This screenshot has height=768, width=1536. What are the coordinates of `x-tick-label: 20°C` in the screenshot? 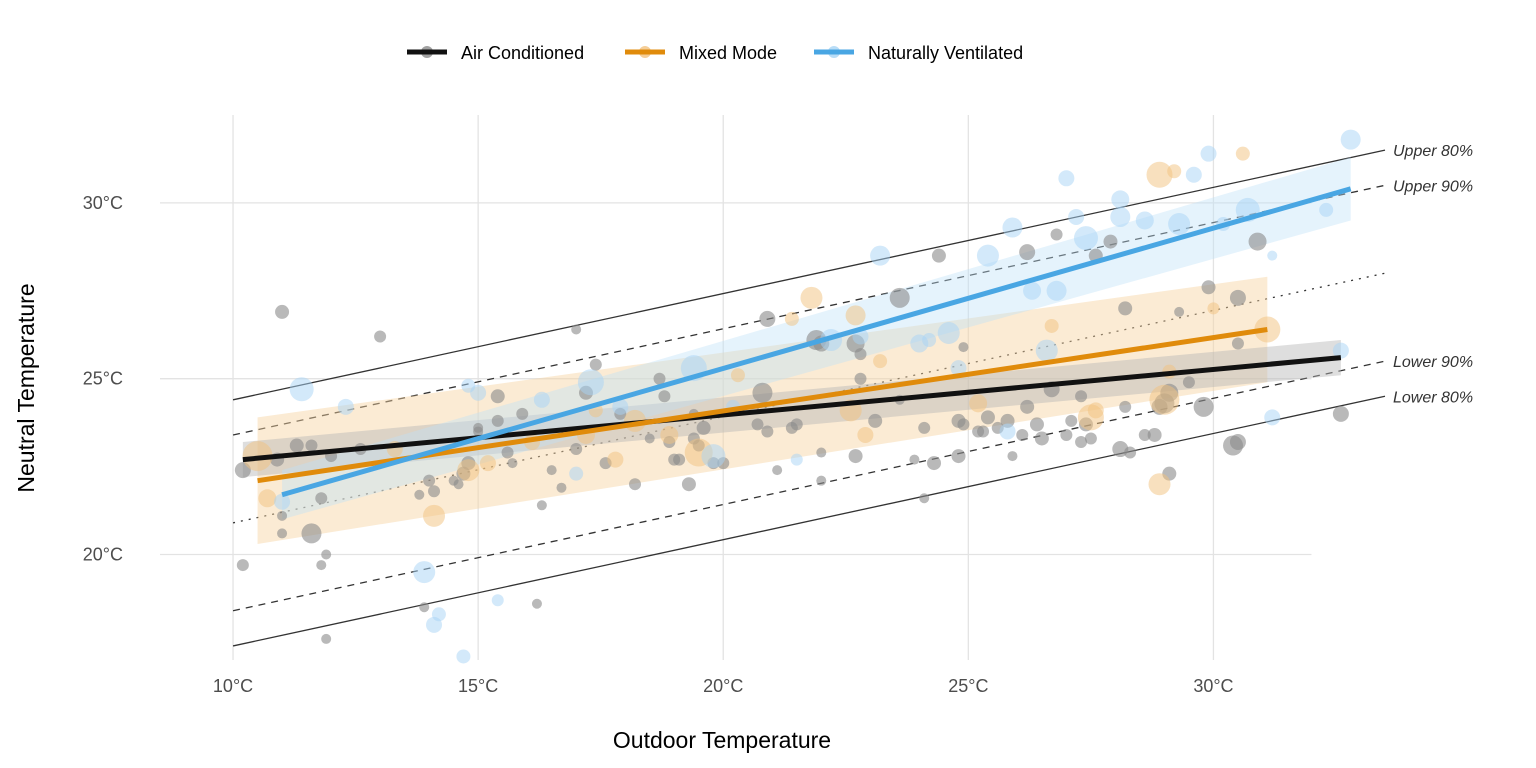 It's located at (723, 686).